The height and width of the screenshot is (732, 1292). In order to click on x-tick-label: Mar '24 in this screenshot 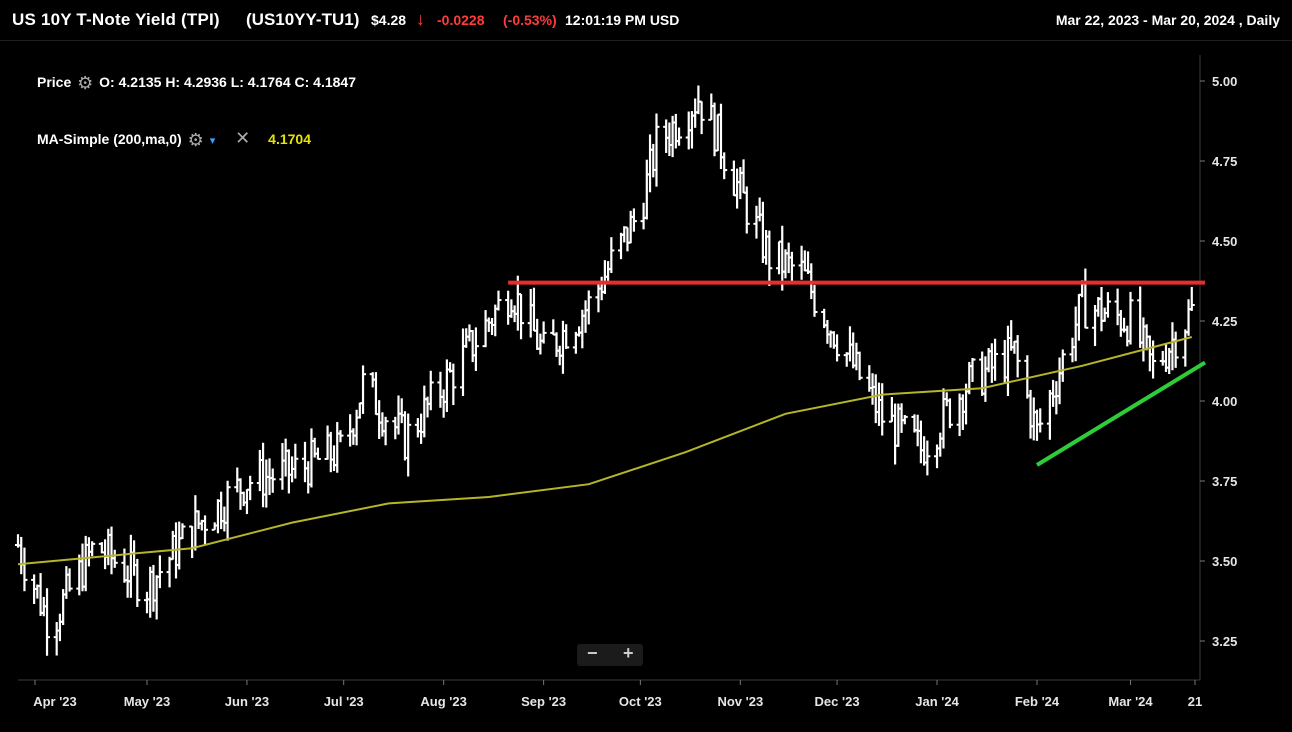, I will do `click(1130, 701)`.